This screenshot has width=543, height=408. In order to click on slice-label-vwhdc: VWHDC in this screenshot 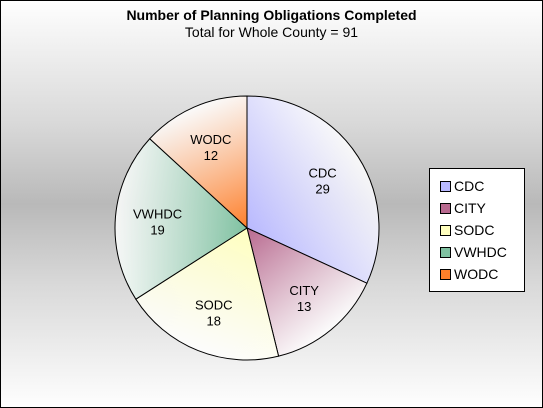, I will do `click(157, 213)`.